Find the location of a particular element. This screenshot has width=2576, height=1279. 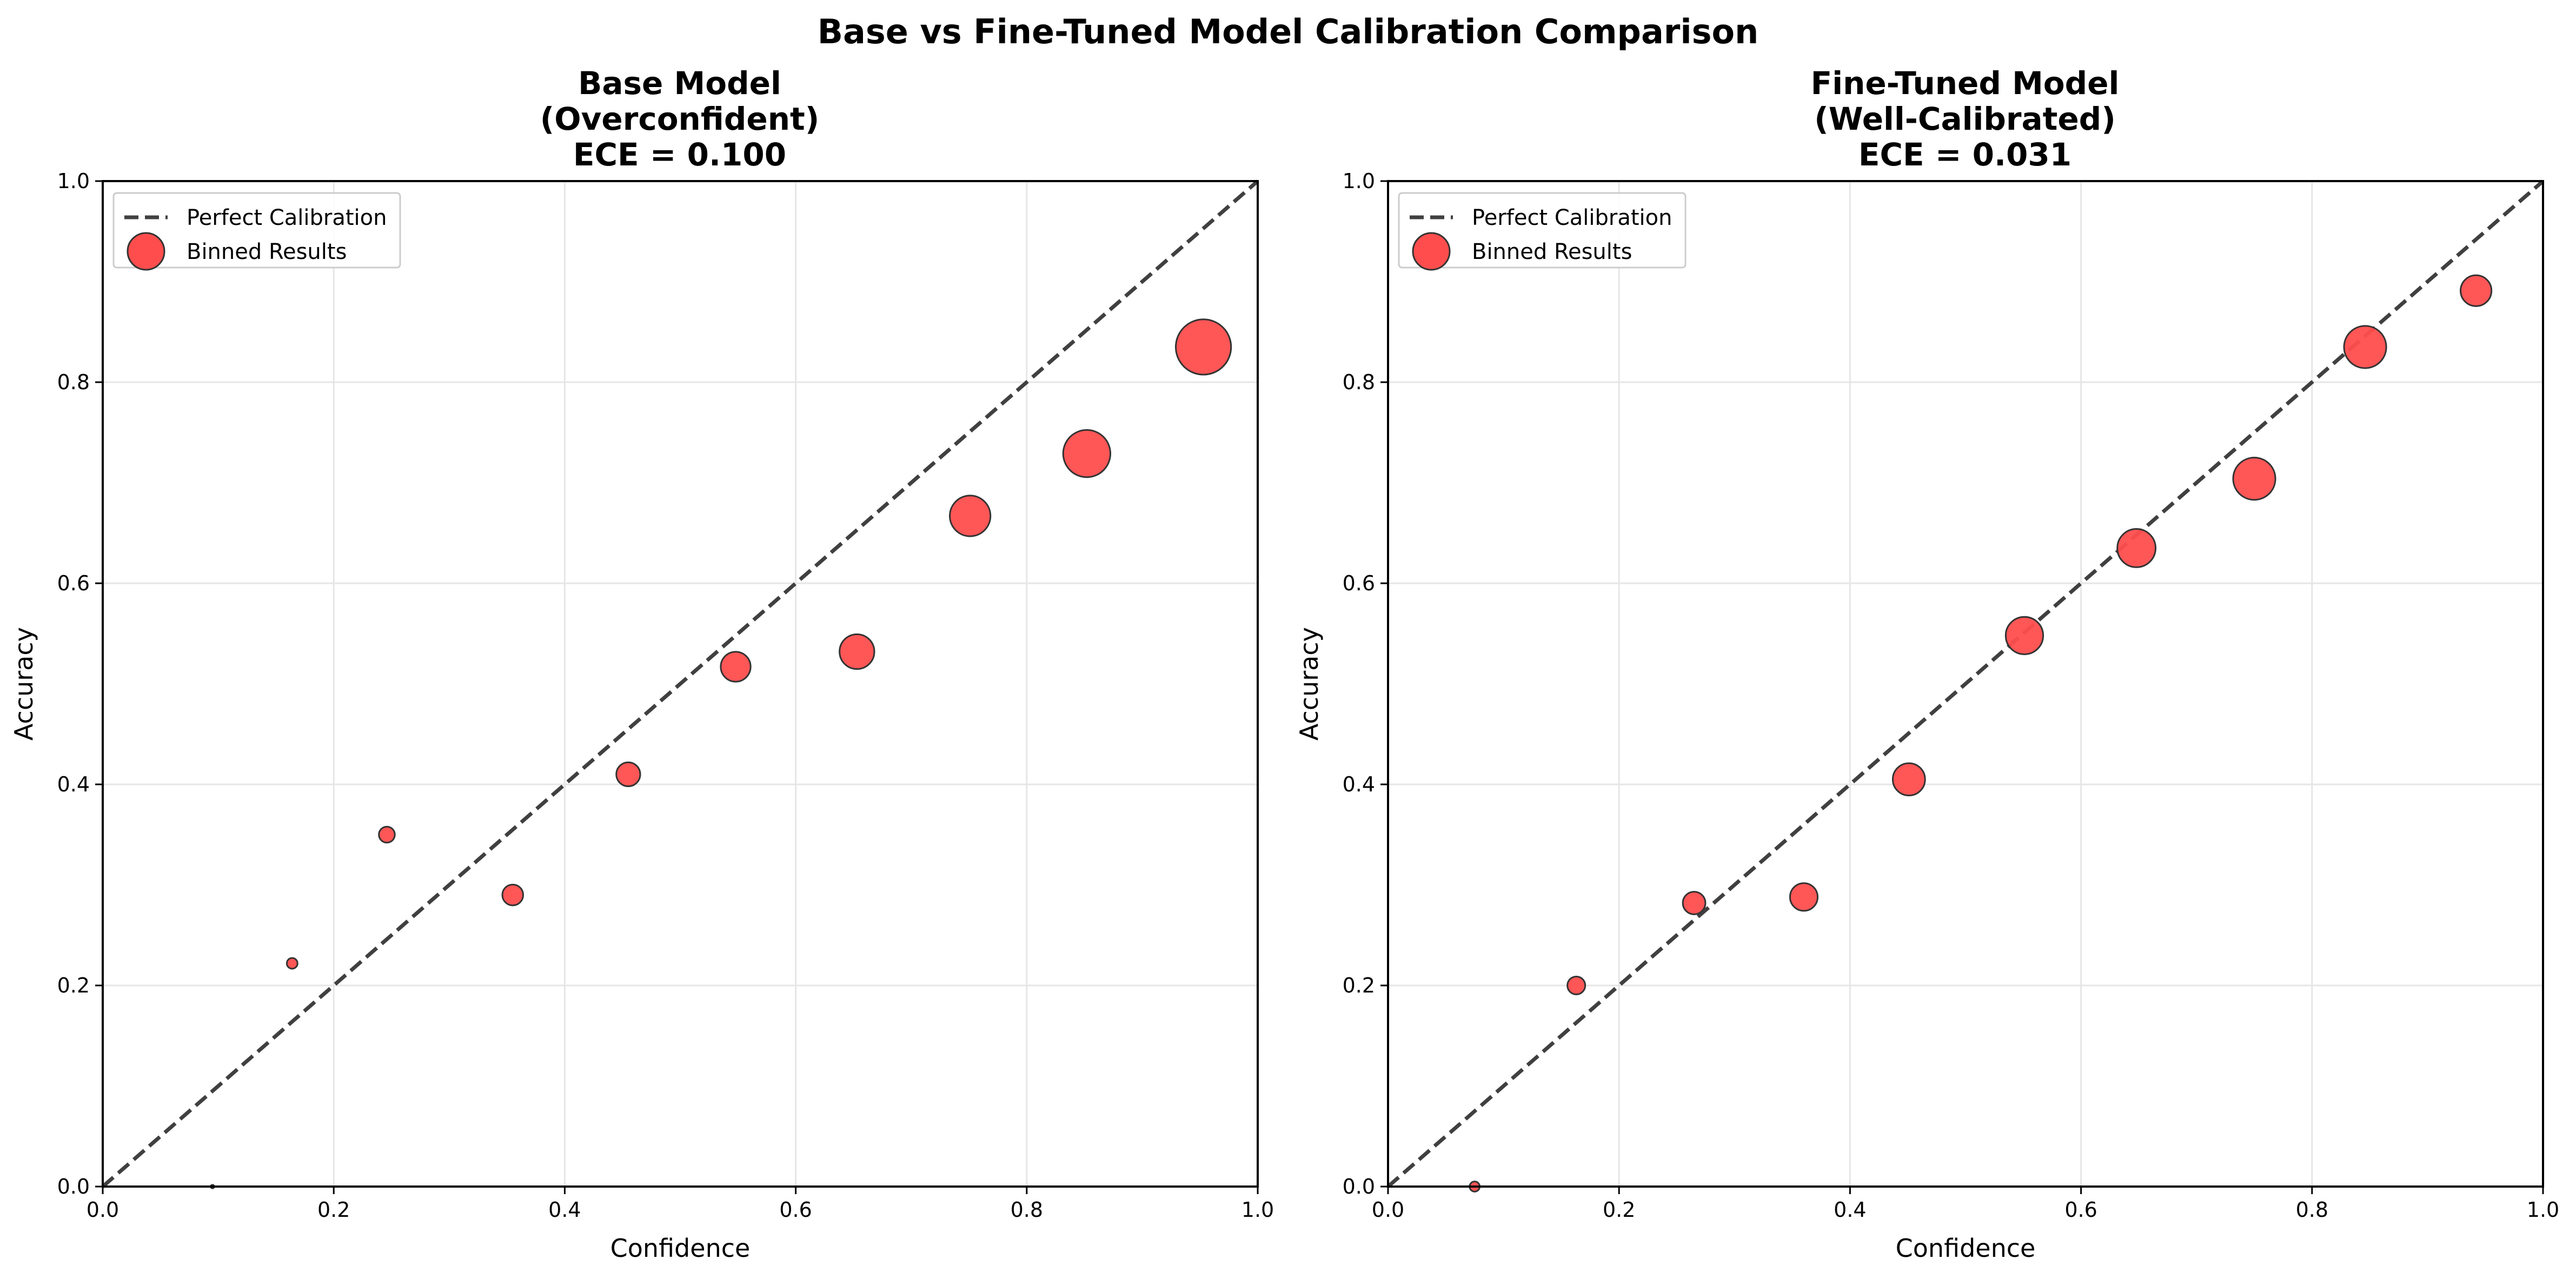

panel-title-line-3: ECE = 0.031 is located at coordinates (1965, 154).